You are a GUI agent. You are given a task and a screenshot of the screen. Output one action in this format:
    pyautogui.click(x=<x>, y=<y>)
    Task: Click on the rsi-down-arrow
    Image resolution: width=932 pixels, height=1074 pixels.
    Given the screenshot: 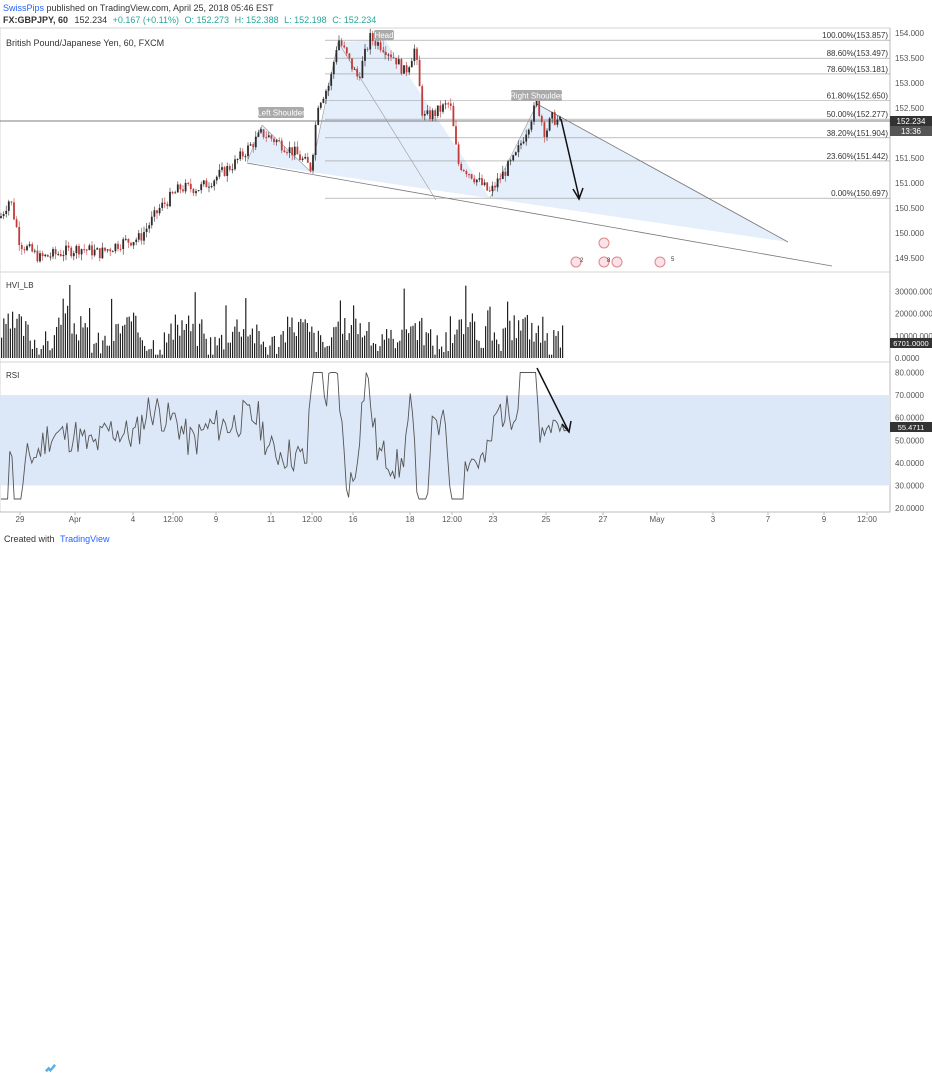 What is the action you would take?
    pyautogui.click(x=552, y=399)
    